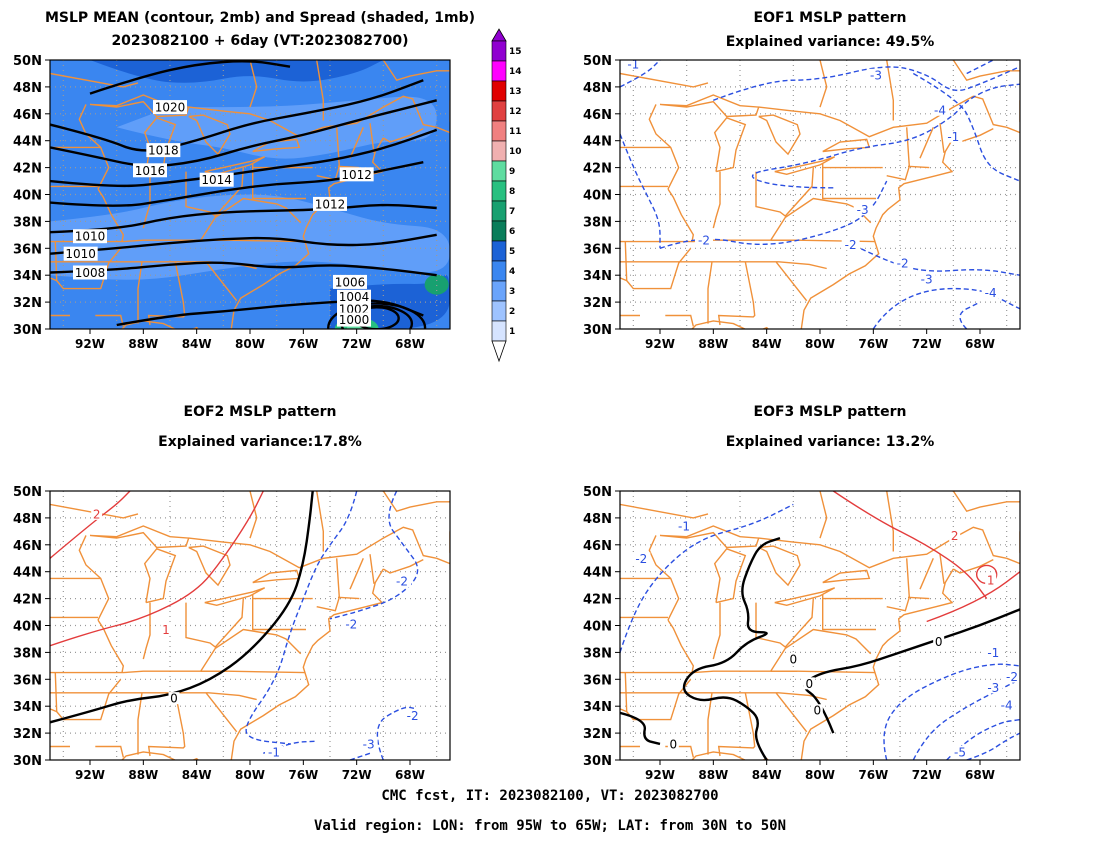  I want to click on eof1-panel-title: EOF1 MSLP pattern, so click(830, 18).